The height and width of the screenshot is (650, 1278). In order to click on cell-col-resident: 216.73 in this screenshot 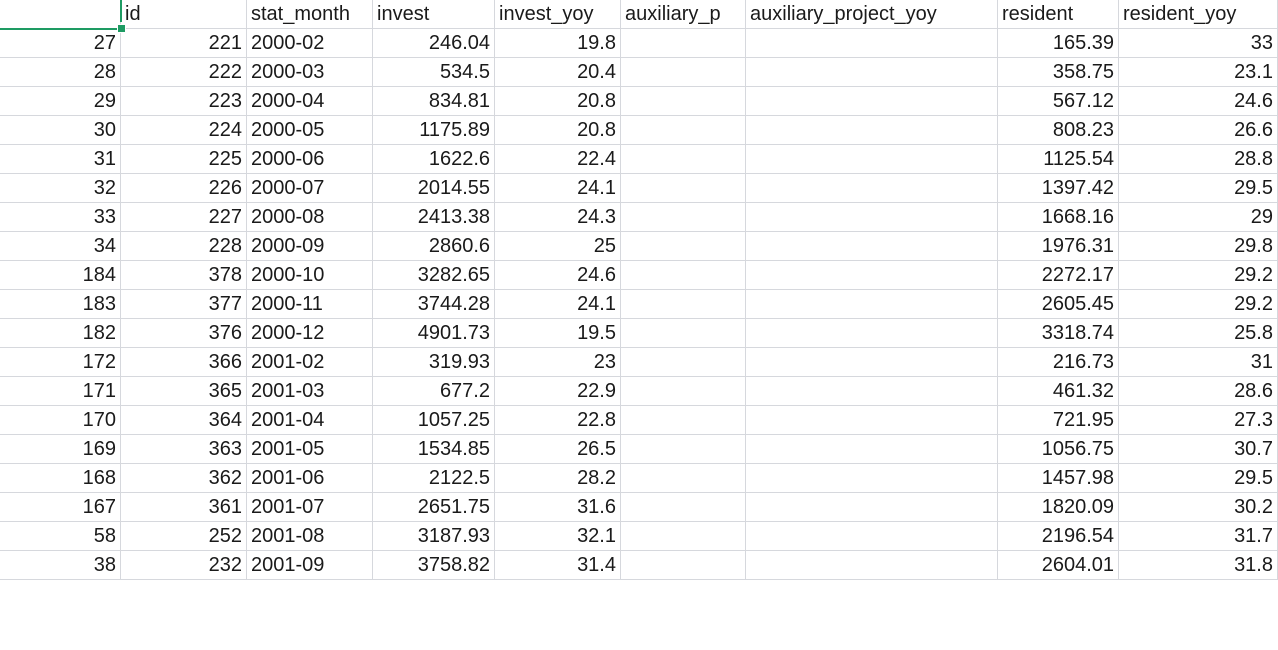, I will do `click(1058, 362)`.